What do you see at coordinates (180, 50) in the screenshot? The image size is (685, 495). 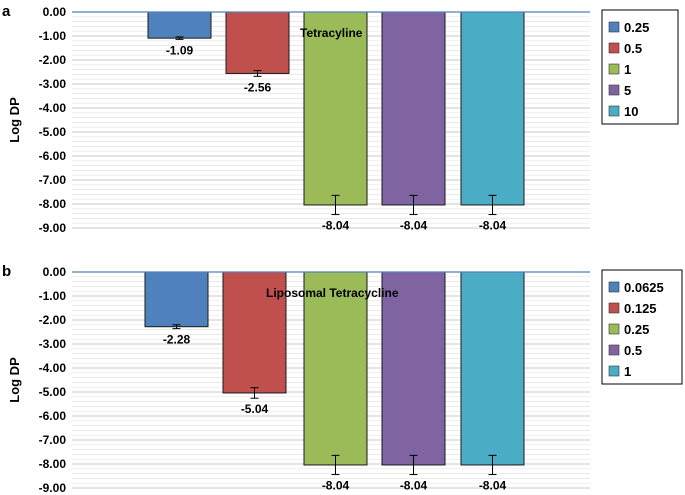 I see `data-label: -1.09` at bounding box center [180, 50].